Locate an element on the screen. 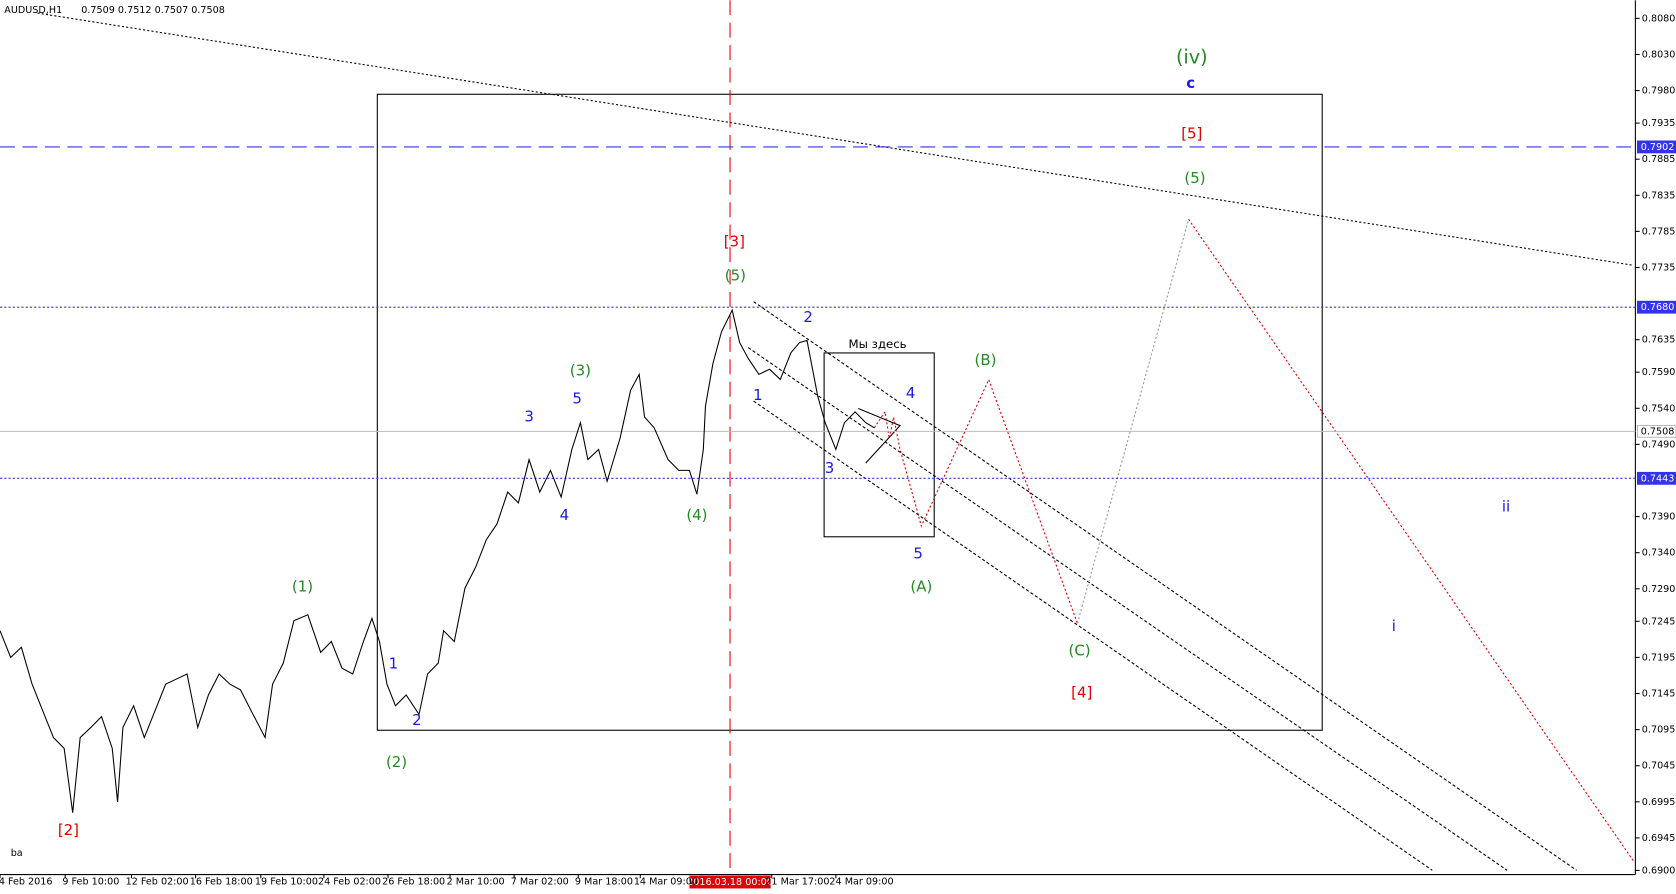 The width and height of the screenshot is (1676, 894). x-tick-label: 19 Feb 10:00 is located at coordinates (286, 881).